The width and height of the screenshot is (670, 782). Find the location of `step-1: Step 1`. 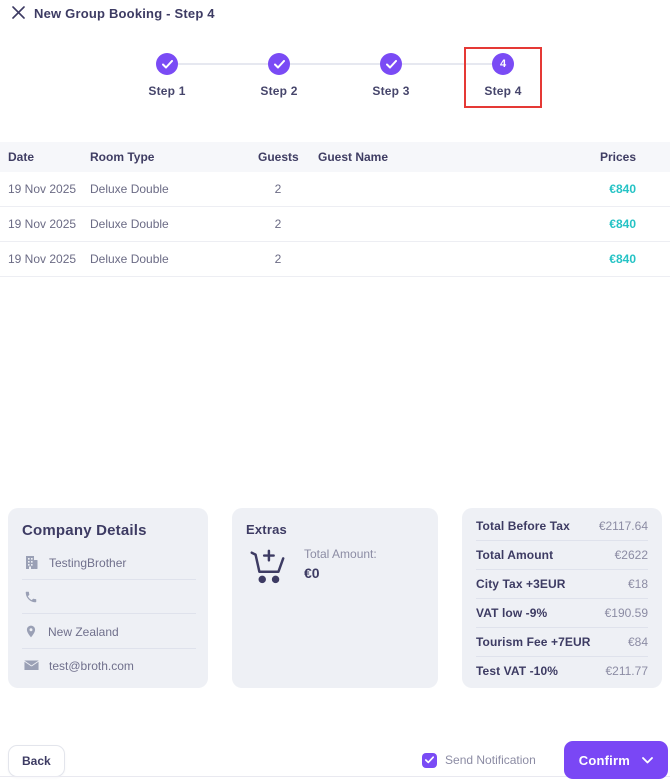

step-1: Step 1 is located at coordinates (167, 72).